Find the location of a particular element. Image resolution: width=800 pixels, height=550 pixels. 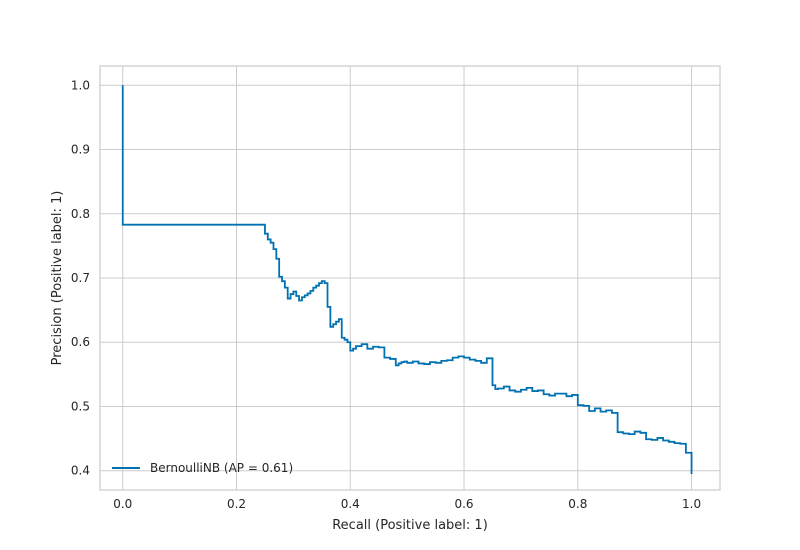

legend-label-bernoullinb: BernoulliNB (AP = 0.61) is located at coordinates (221, 468).